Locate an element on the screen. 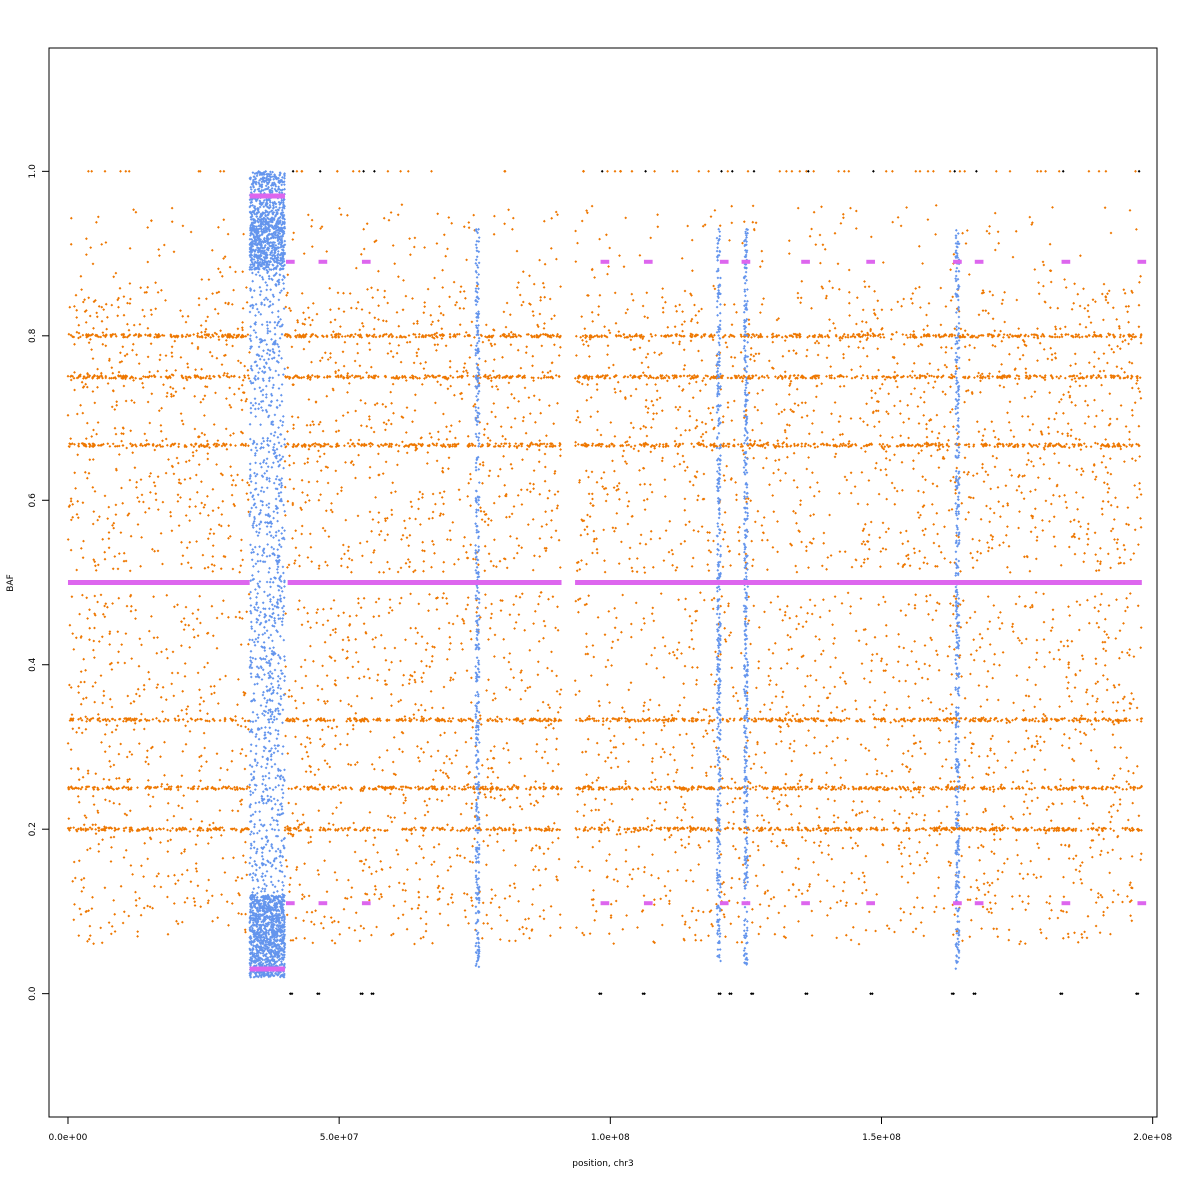 This screenshot has width=1180, height=1180. y-tick-label: 0.2 is located at coordinates (33, 829).